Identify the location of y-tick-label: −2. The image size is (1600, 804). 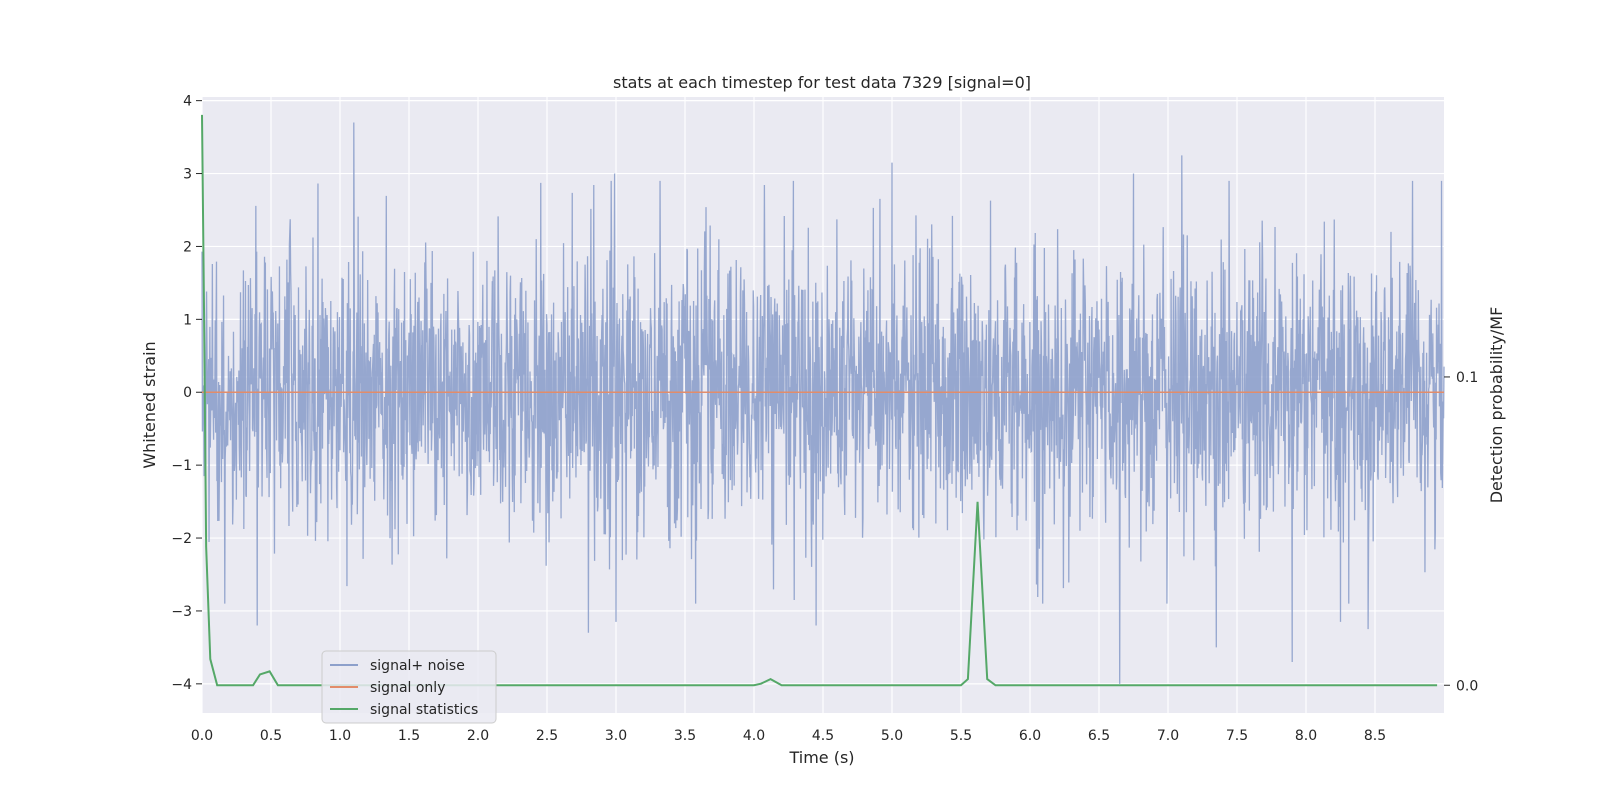
(181, 539).